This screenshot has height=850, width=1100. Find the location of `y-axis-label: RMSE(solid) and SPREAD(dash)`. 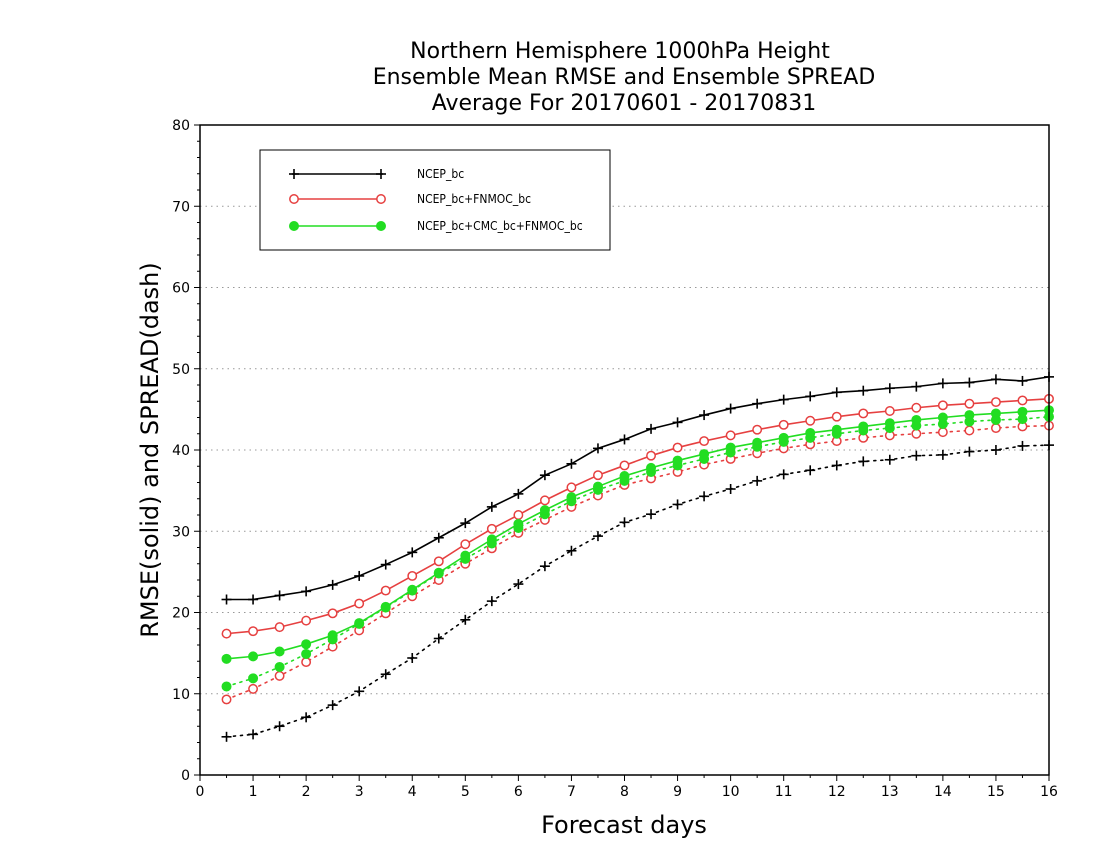

y-axis-label: RMSE(solid) and SPREAD(dash) is located at coordinates (150, 450).